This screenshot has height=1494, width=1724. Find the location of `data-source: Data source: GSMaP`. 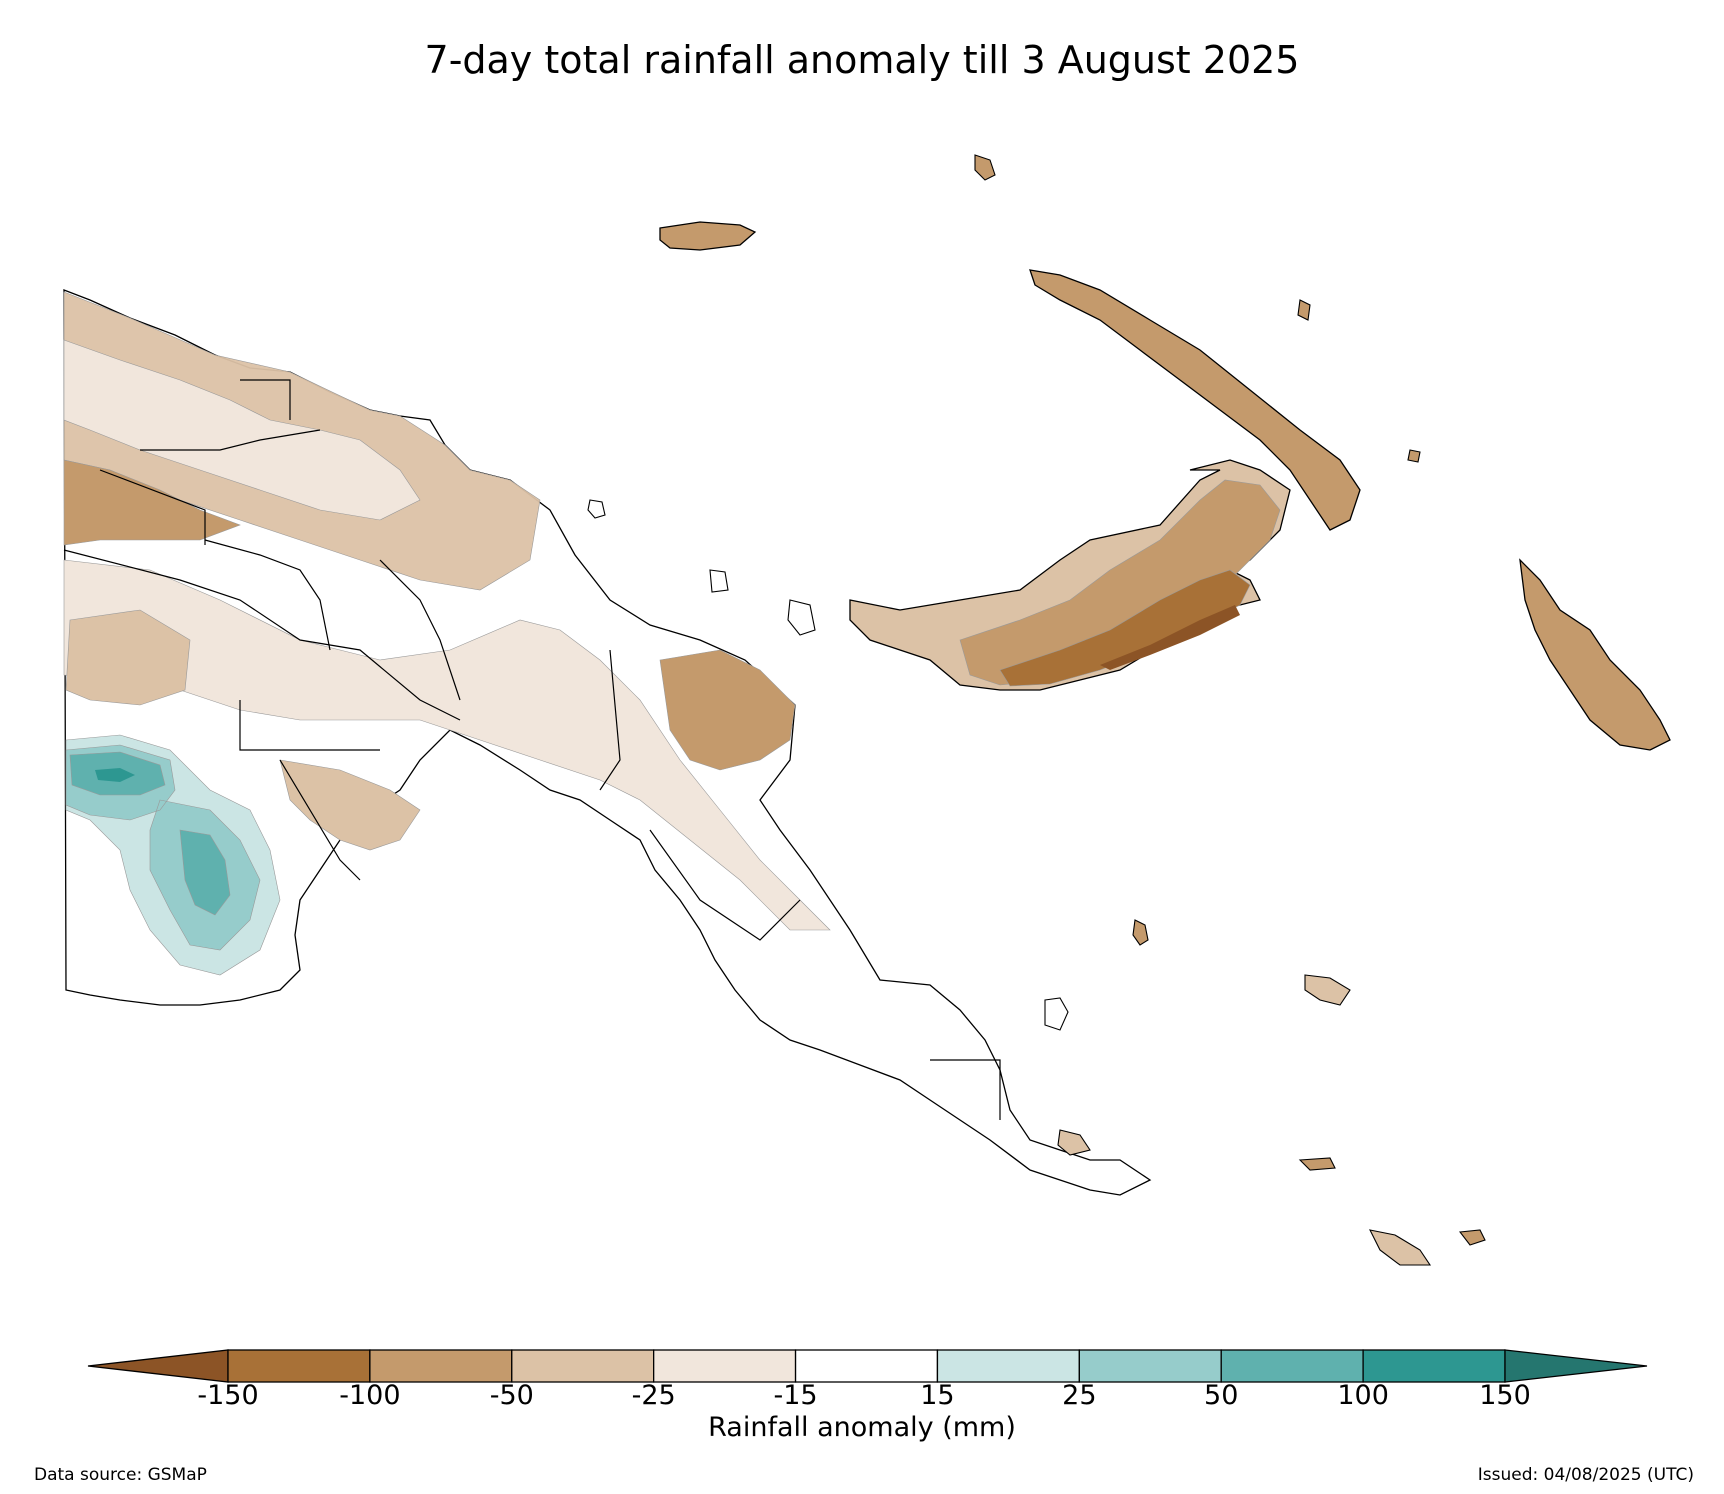

data-source: Data source: GSMaP is located at coordinates (120, 1475).